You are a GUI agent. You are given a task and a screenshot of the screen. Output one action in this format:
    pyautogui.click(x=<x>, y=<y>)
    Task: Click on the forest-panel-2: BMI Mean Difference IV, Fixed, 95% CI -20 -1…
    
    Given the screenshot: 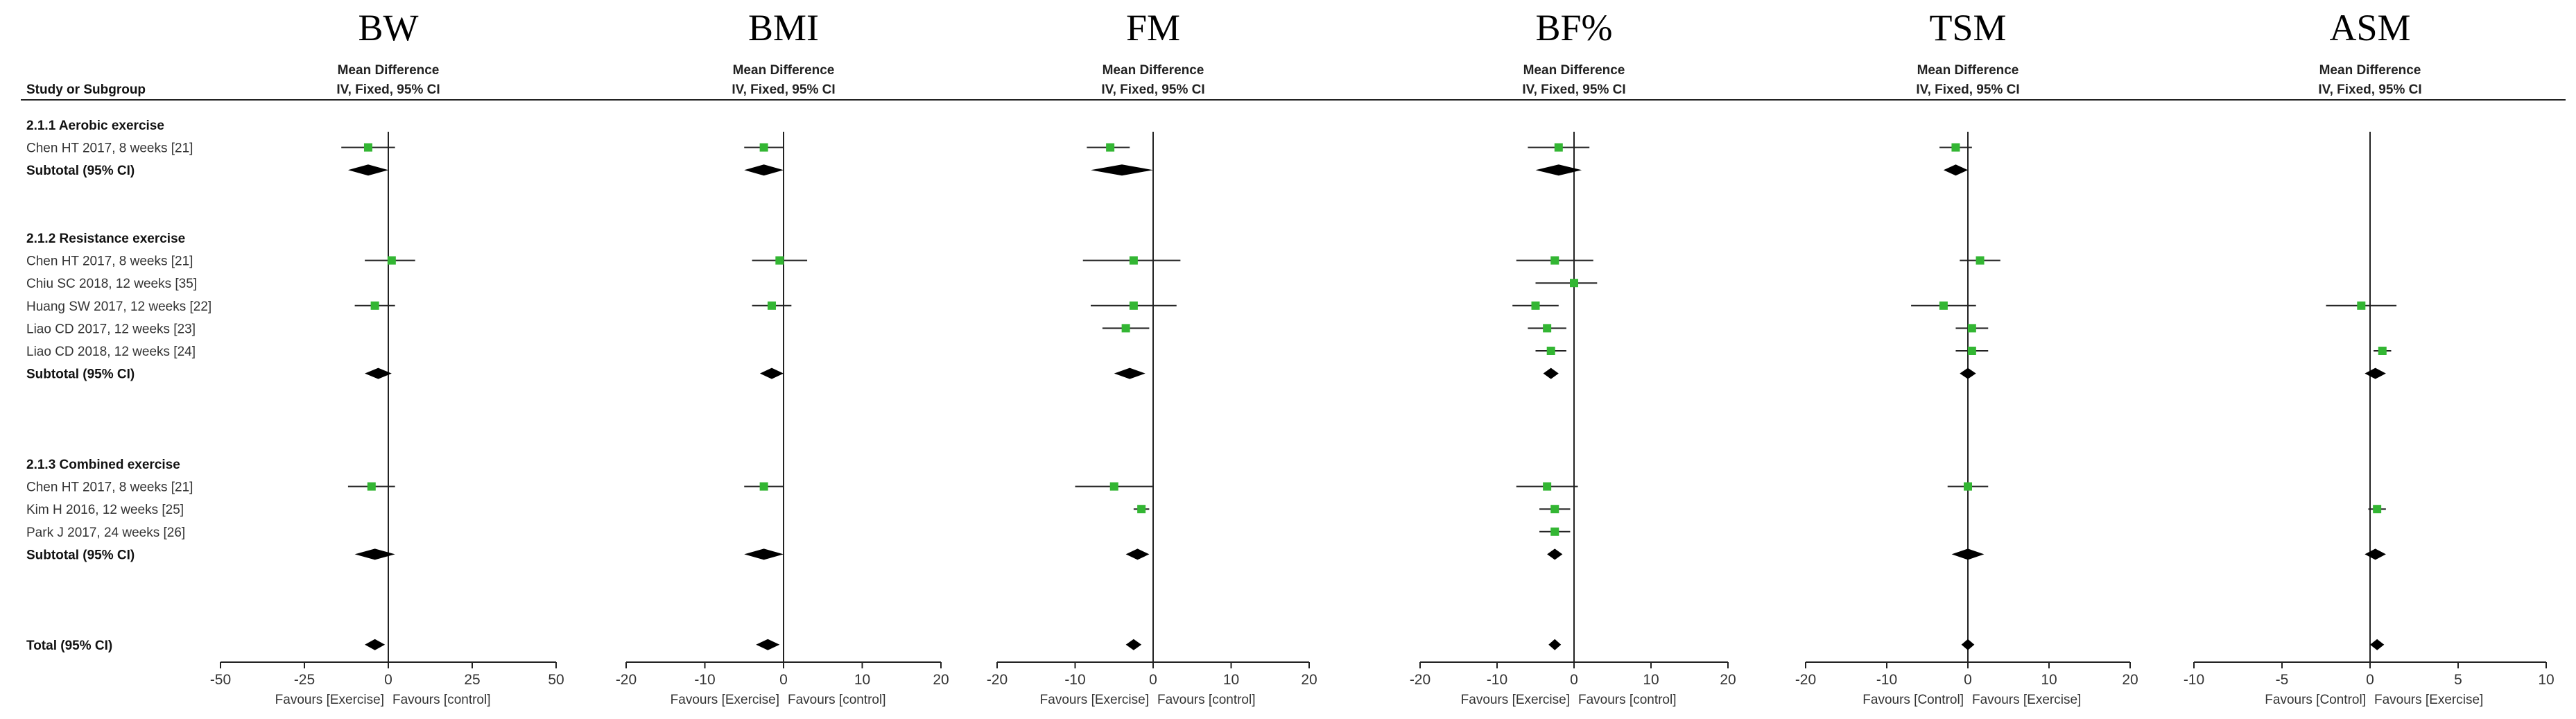 What is the action you would take?
    pyautogui.click(x=782, y=357)
    